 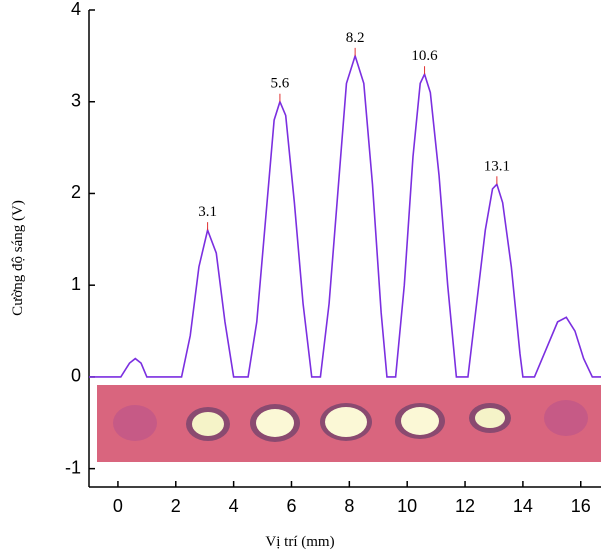 I want to click on peak-label: 8.2, so click(x=355, y=38).